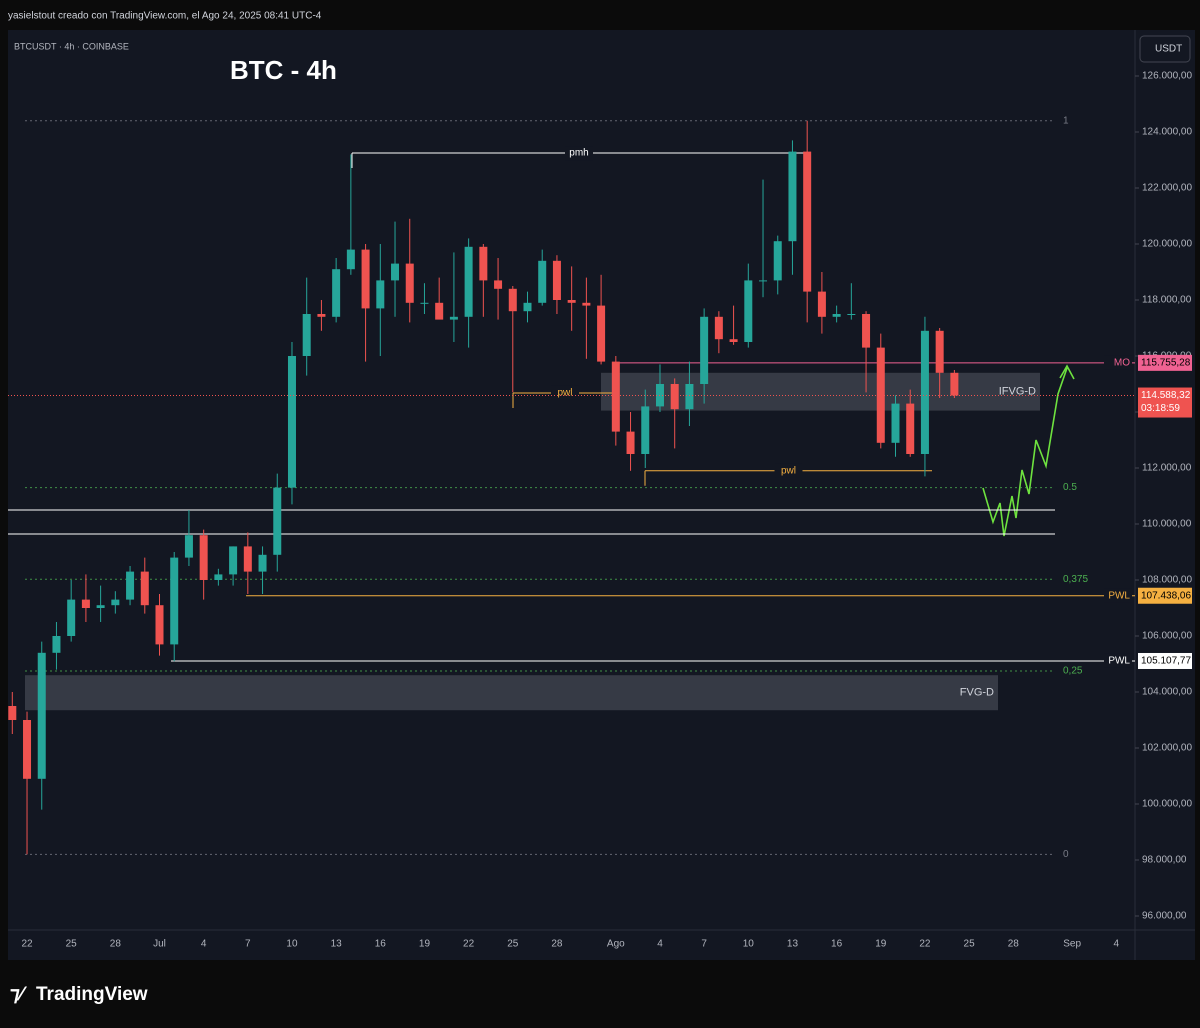 The height and width of the screenshot is (1028, 1200). Describe the element at coordinates (1167, 188) in the screenshot. I see `y-tick-label: 122.000,00` at that location.